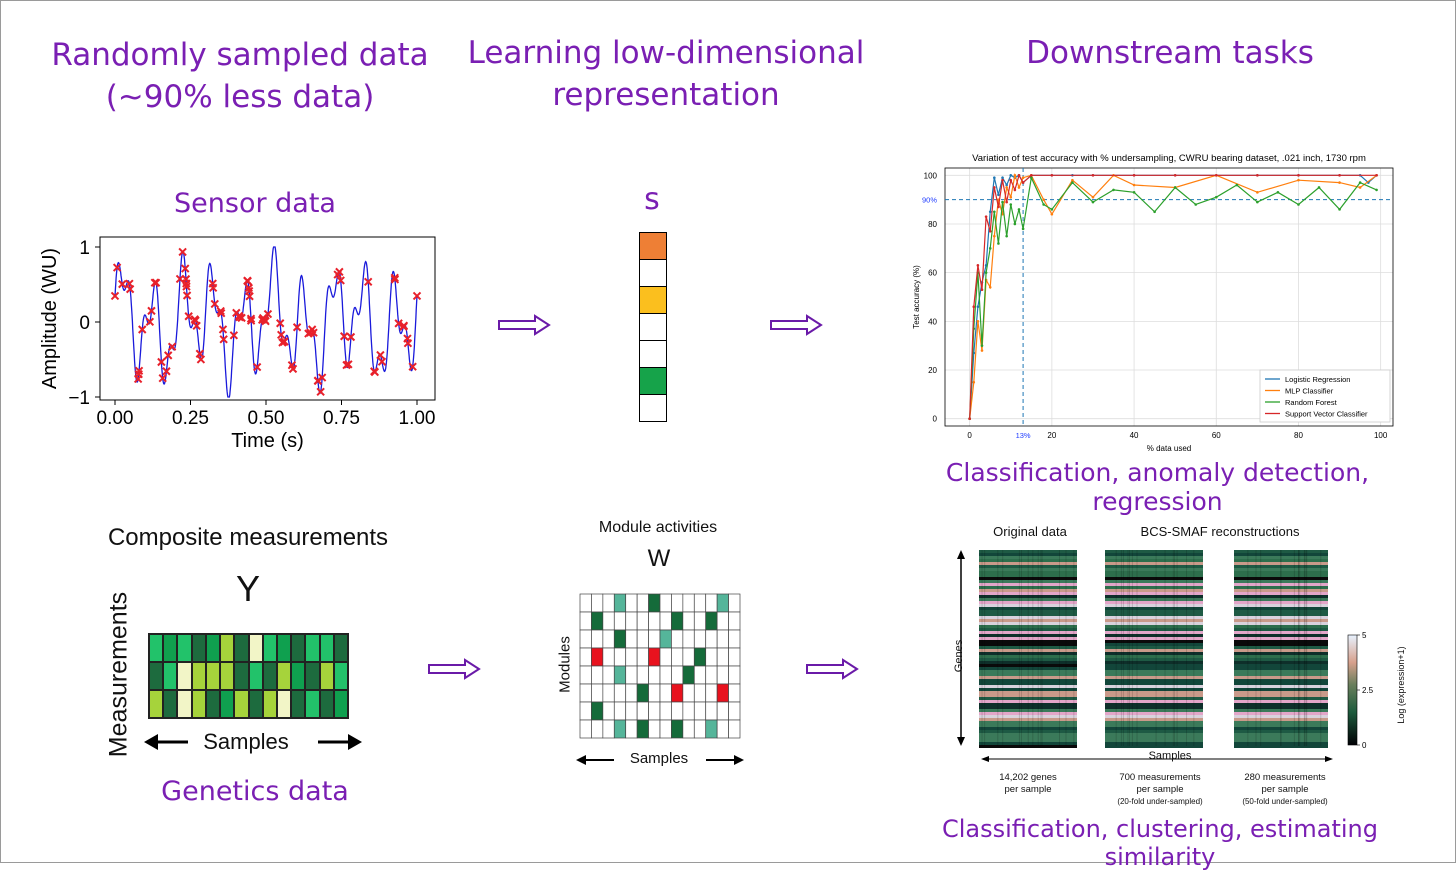  Describe the element at coordinates (1169, 448) in the screenshot. I see `x-axis-label: % data used` at that location.